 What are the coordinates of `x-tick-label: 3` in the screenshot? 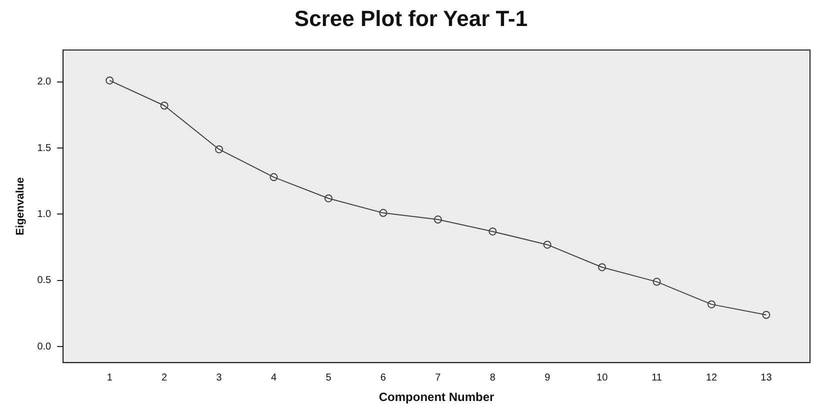 It's located at (219, 378).